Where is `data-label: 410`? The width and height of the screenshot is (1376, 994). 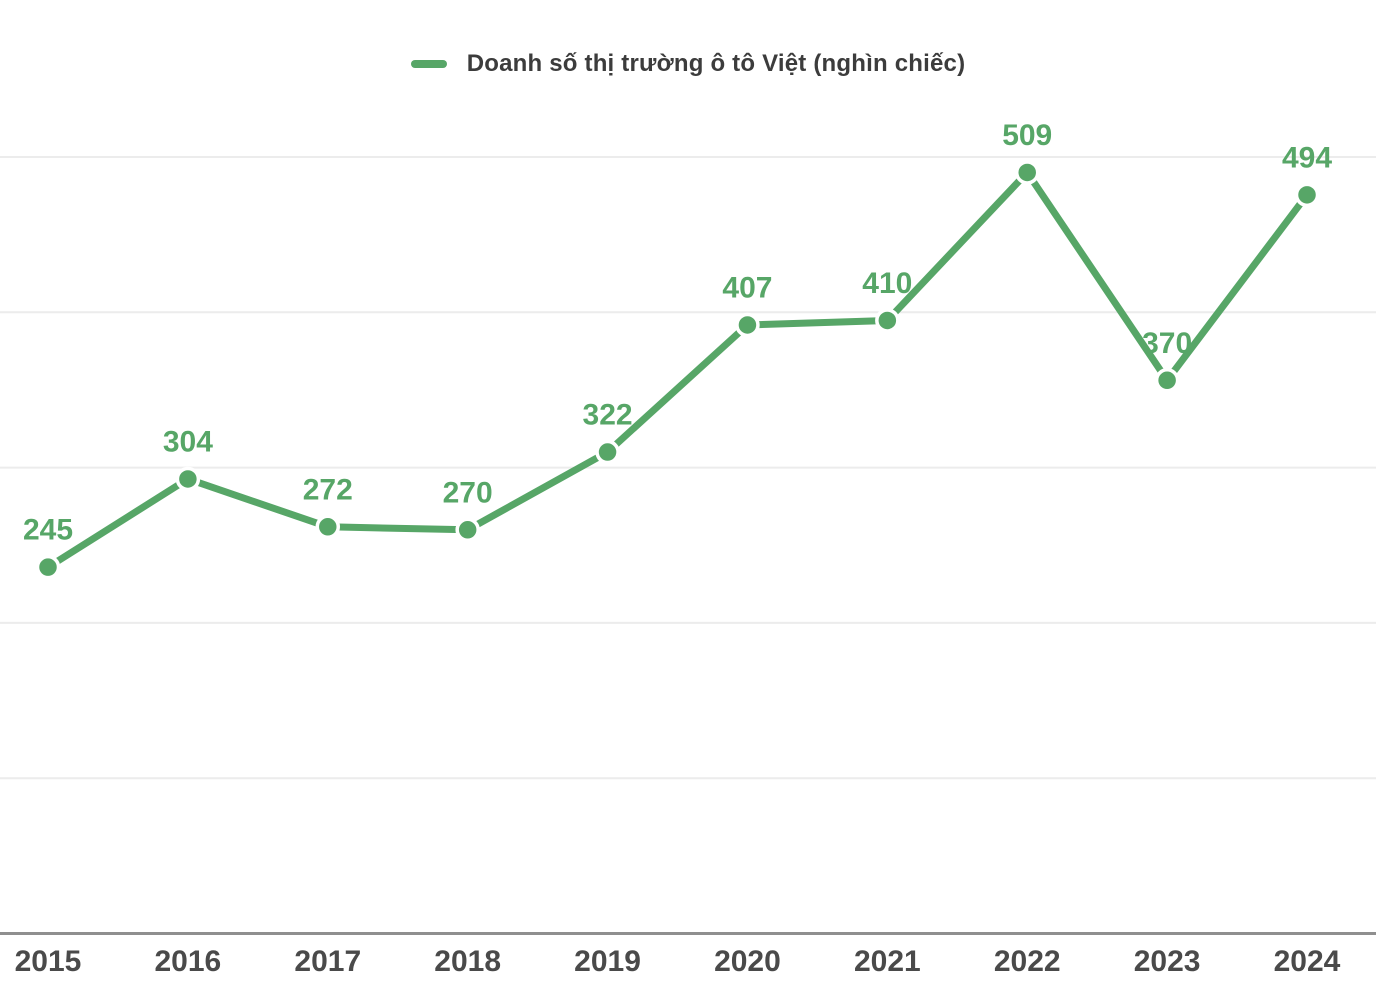
data-label: 410 is located at coordinates (887, 283).